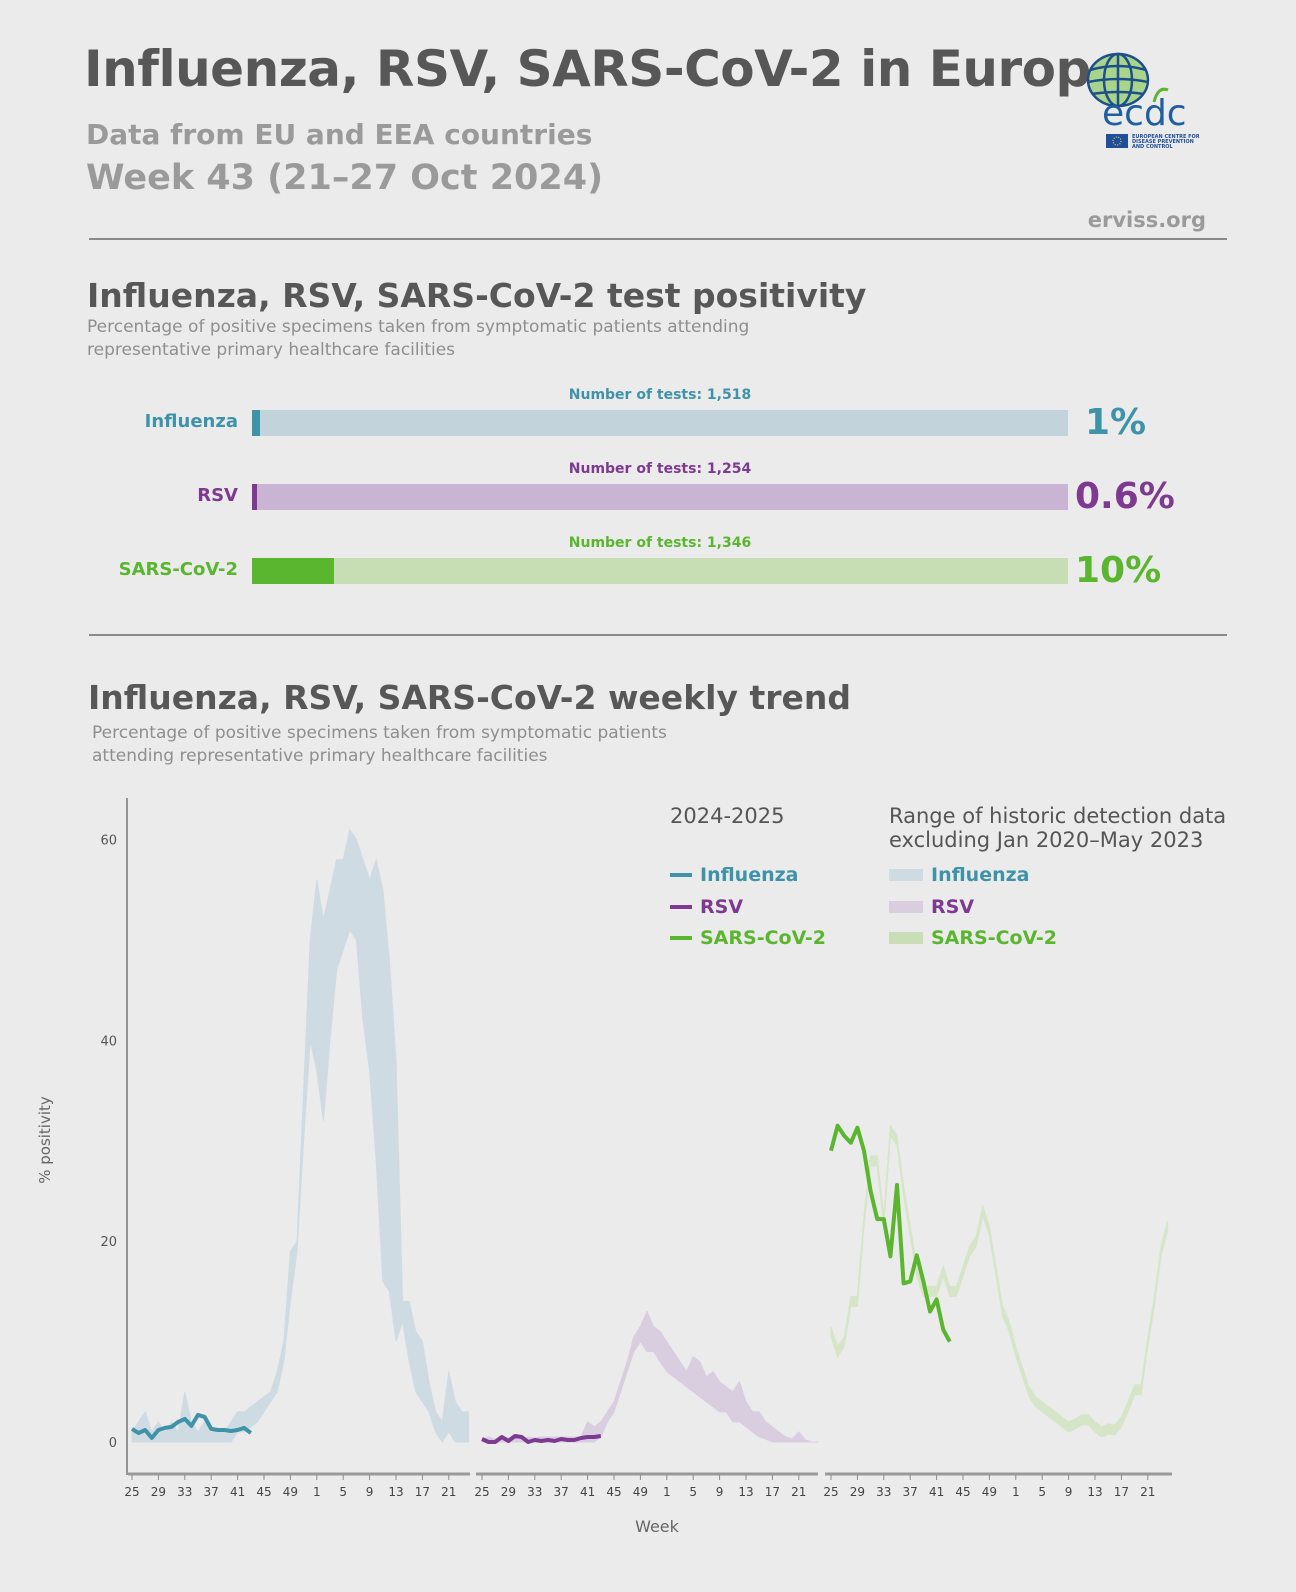 This screenshot has width=1296, height=1592. Describe the element at coordinates (108, 841) in the screenshot. I see `y-tick-label: 60` at that location.